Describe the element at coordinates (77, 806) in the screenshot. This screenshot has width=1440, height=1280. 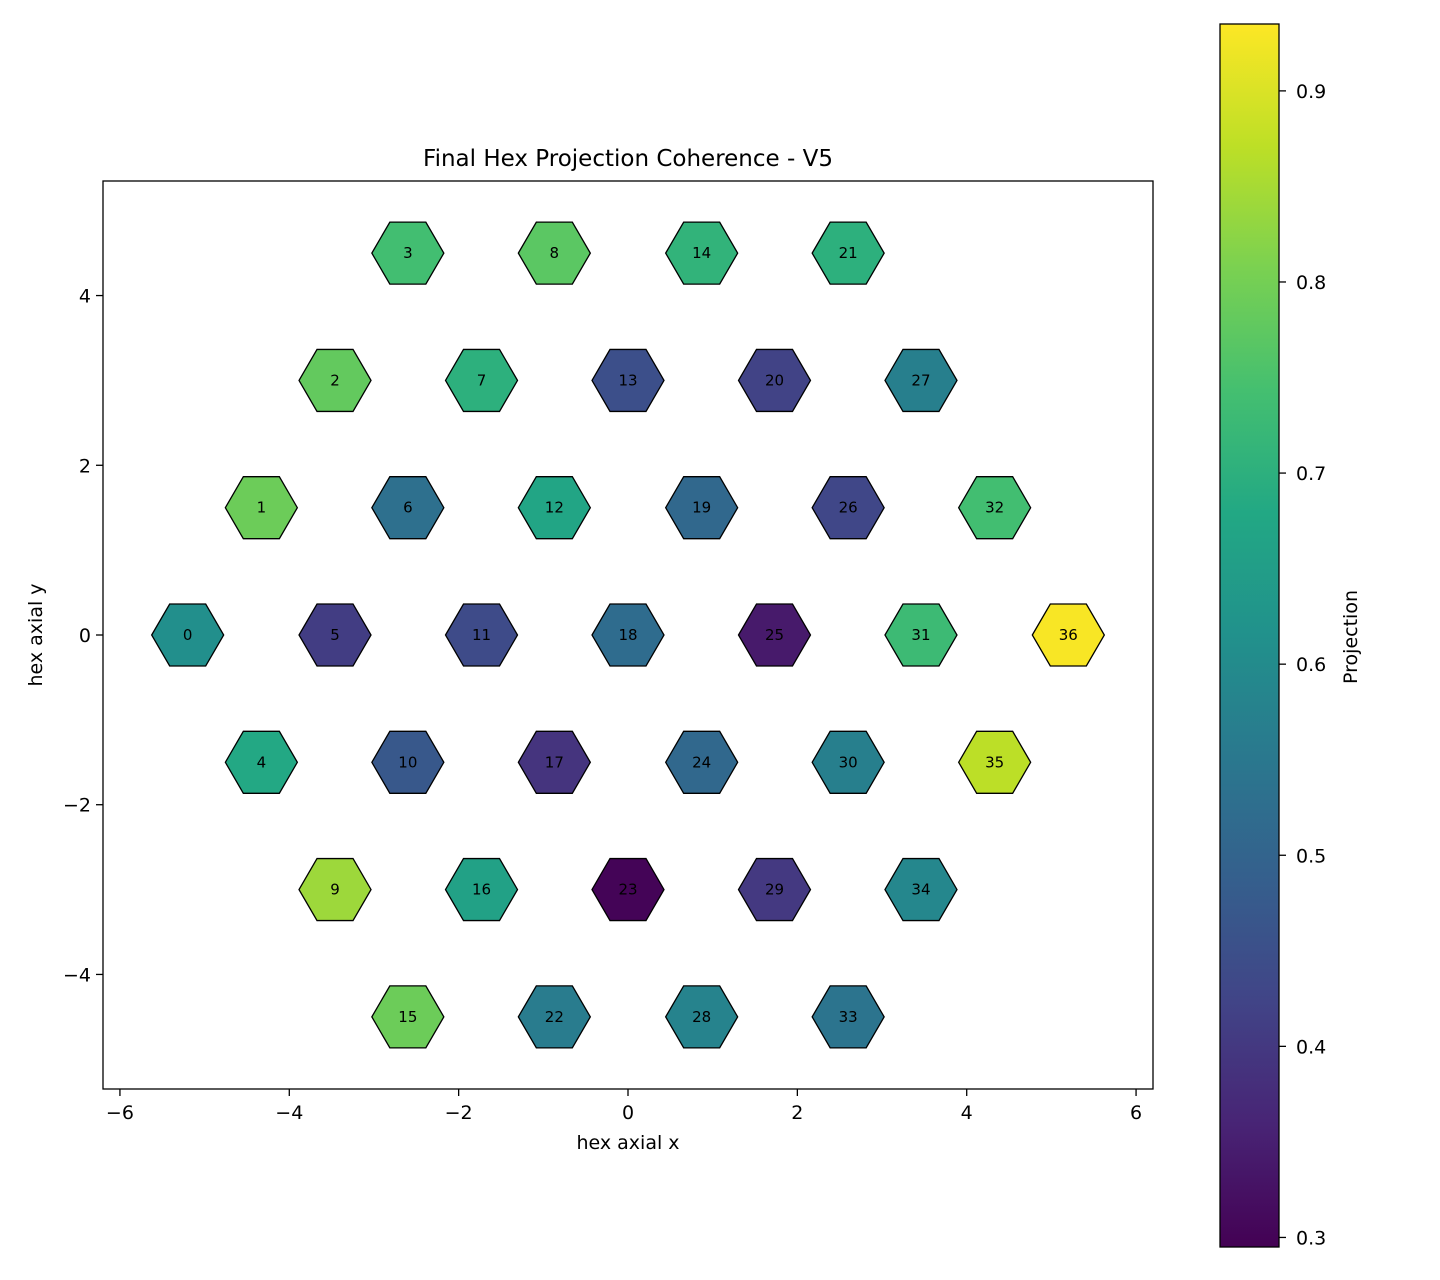
I see `y-tick-label: −2` at that location.